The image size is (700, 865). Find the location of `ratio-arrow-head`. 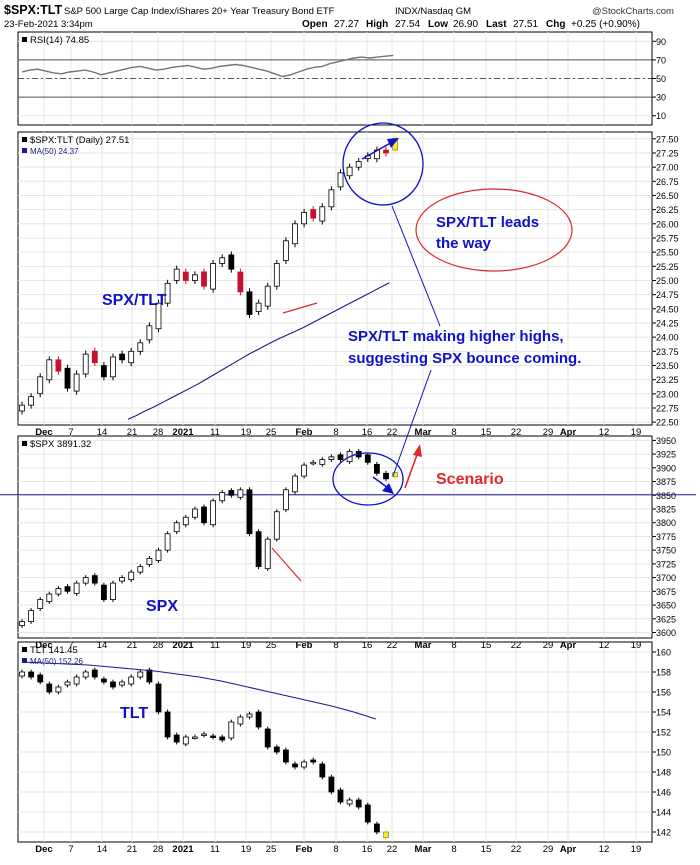

ratio-arrow-head is located at coordinates (393, 143).